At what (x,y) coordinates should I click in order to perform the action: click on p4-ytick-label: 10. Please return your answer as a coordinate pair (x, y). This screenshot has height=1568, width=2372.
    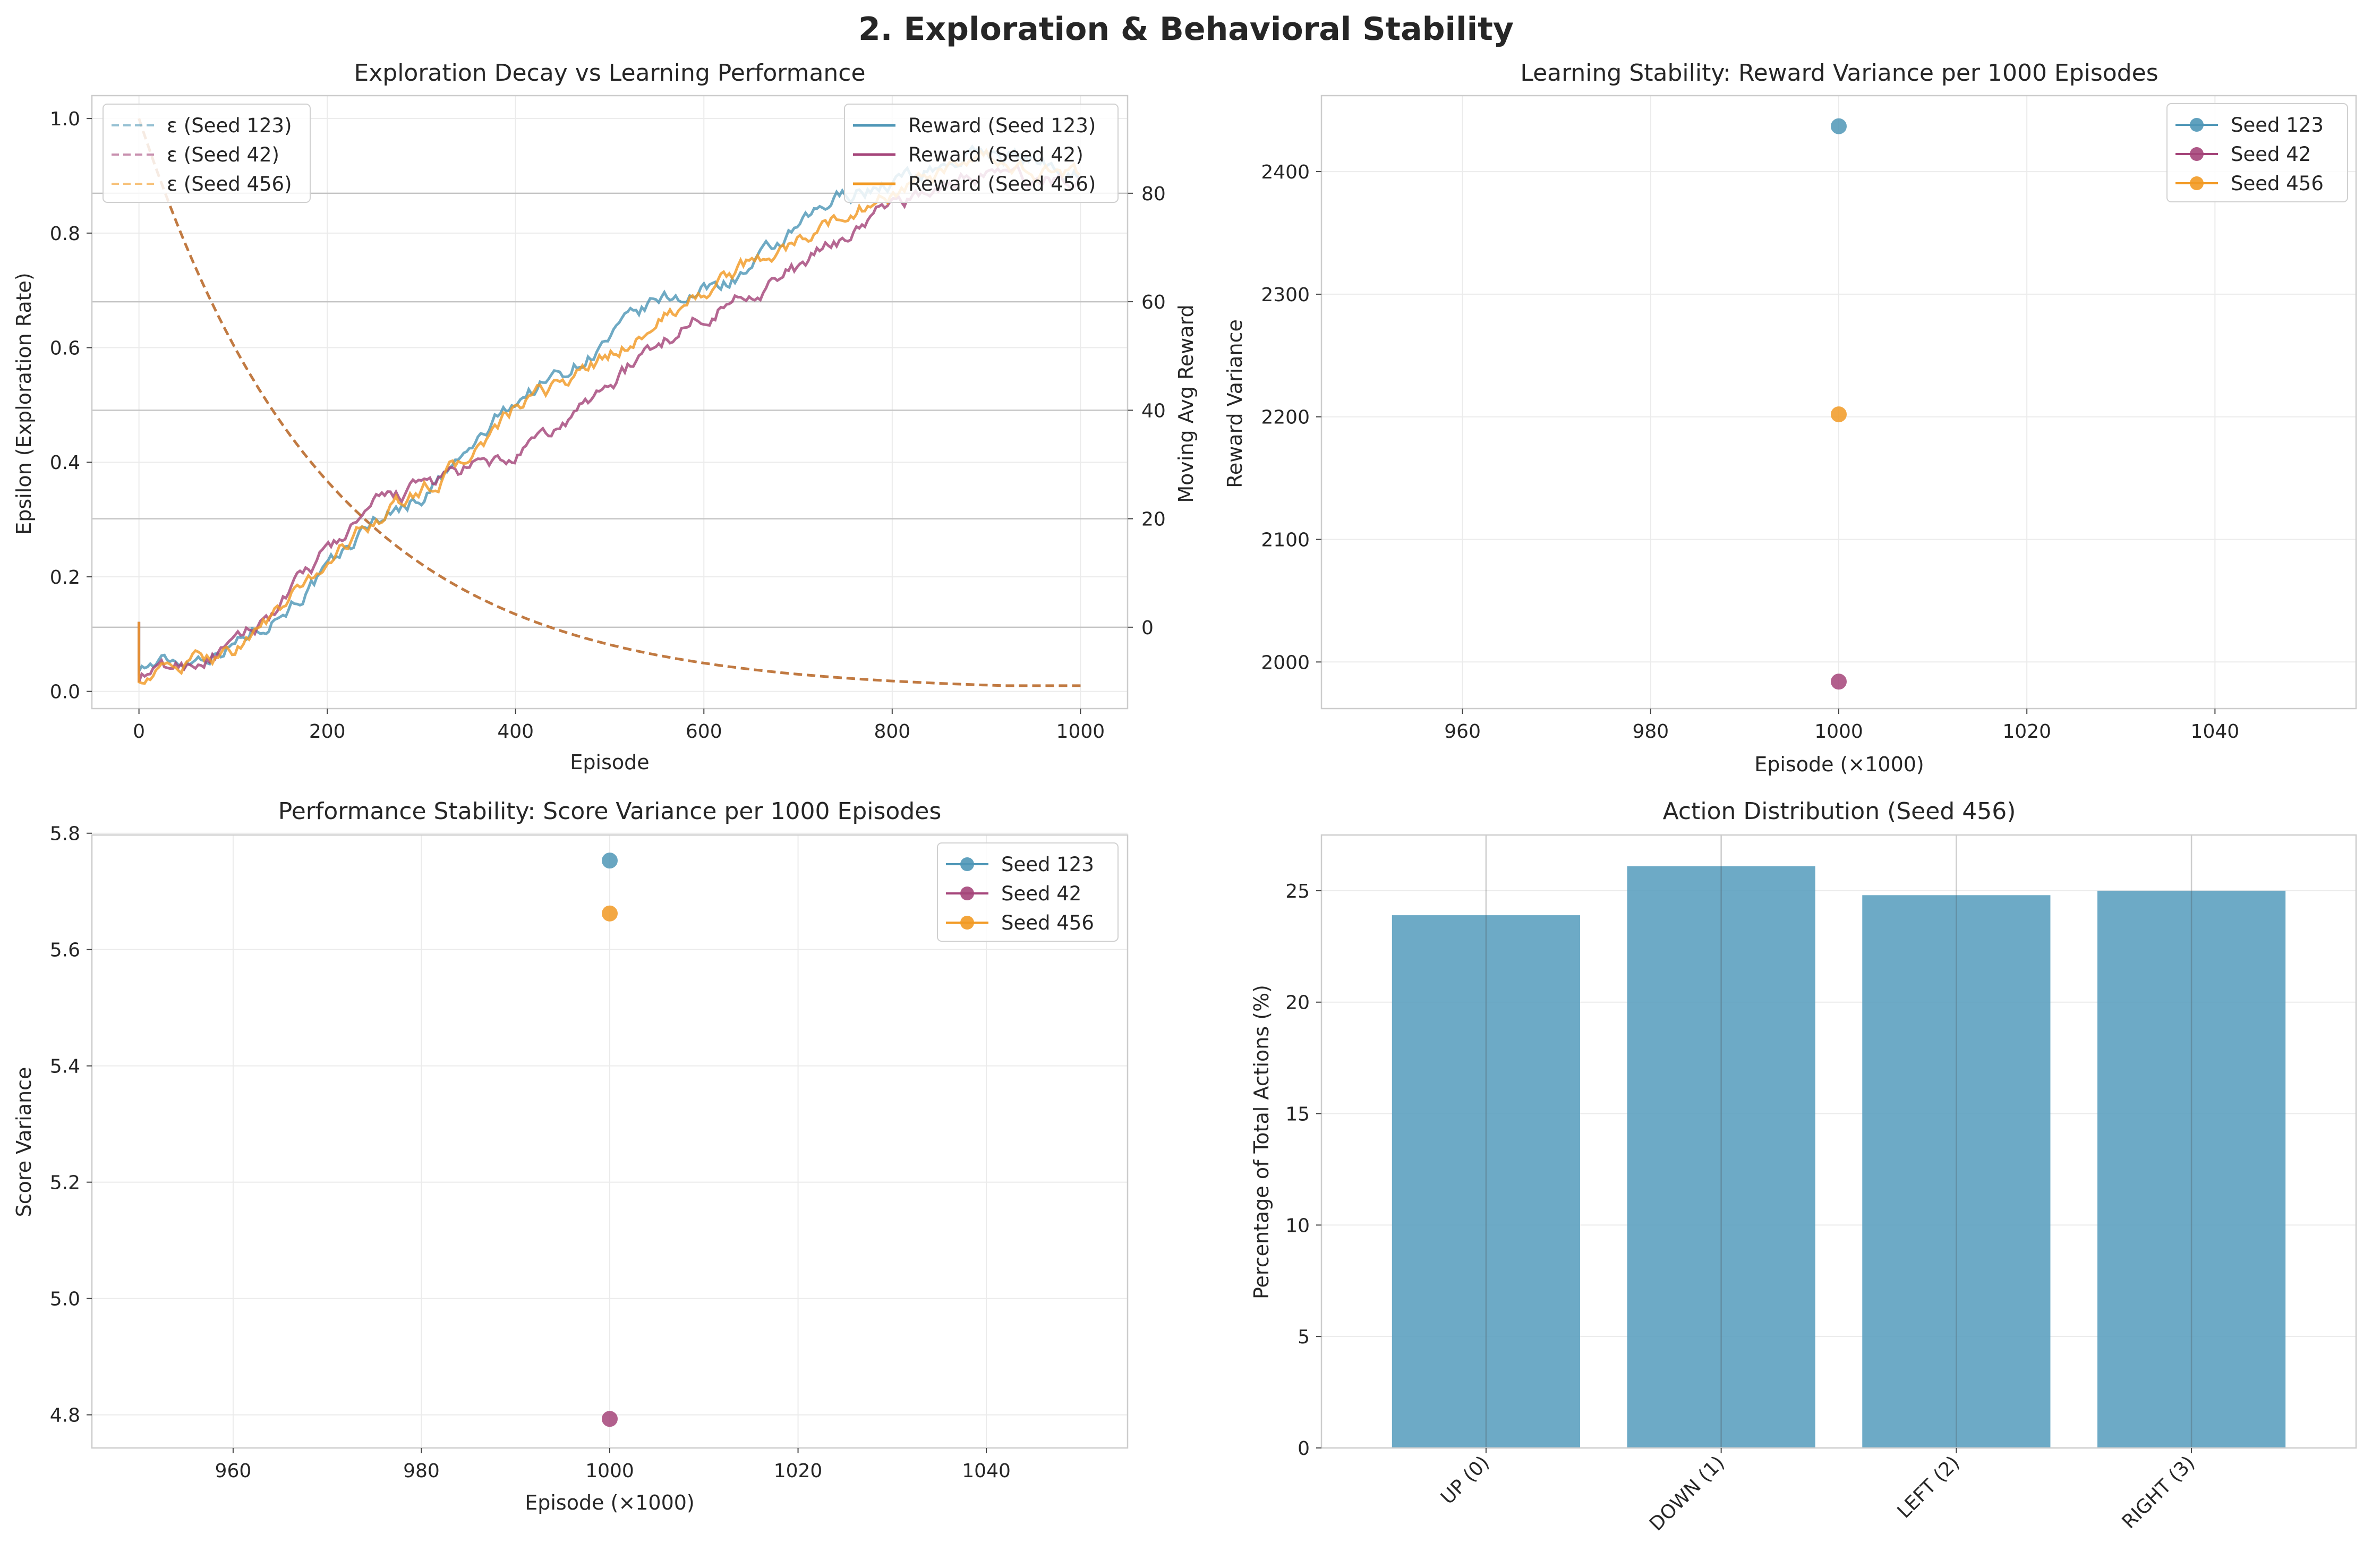
    Looking at the image, I should click on (1297, 1226).